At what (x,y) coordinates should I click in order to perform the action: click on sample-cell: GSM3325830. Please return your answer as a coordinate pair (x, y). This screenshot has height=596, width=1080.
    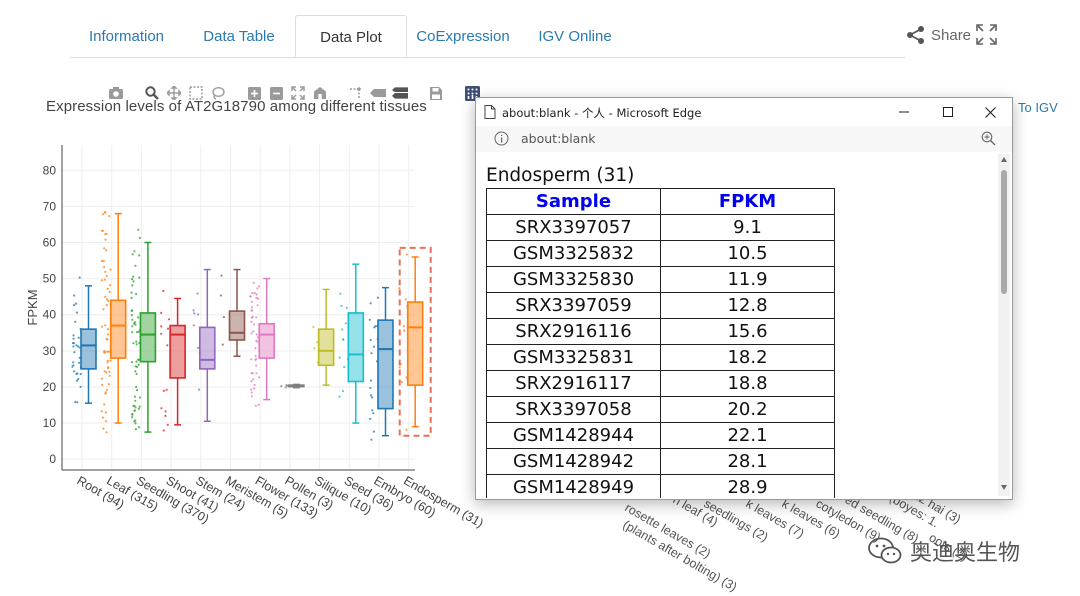
    Looking at the image, I should click on (573, 279).